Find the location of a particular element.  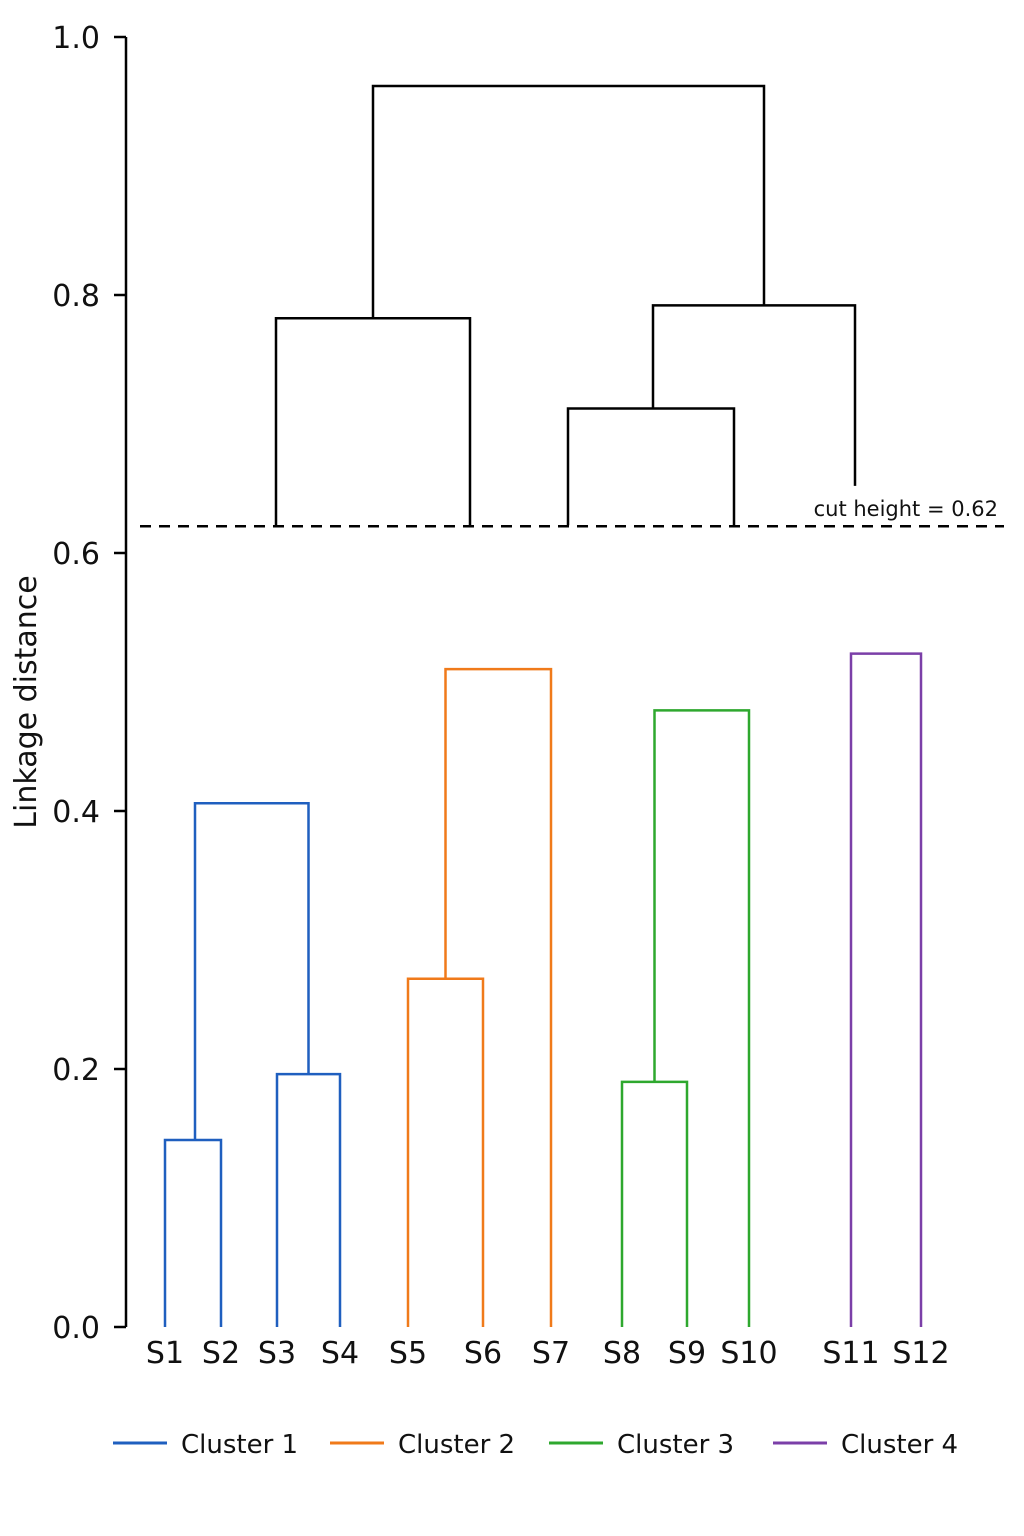

y-tick-label: 0.6 is located at coordinates (76, 554).